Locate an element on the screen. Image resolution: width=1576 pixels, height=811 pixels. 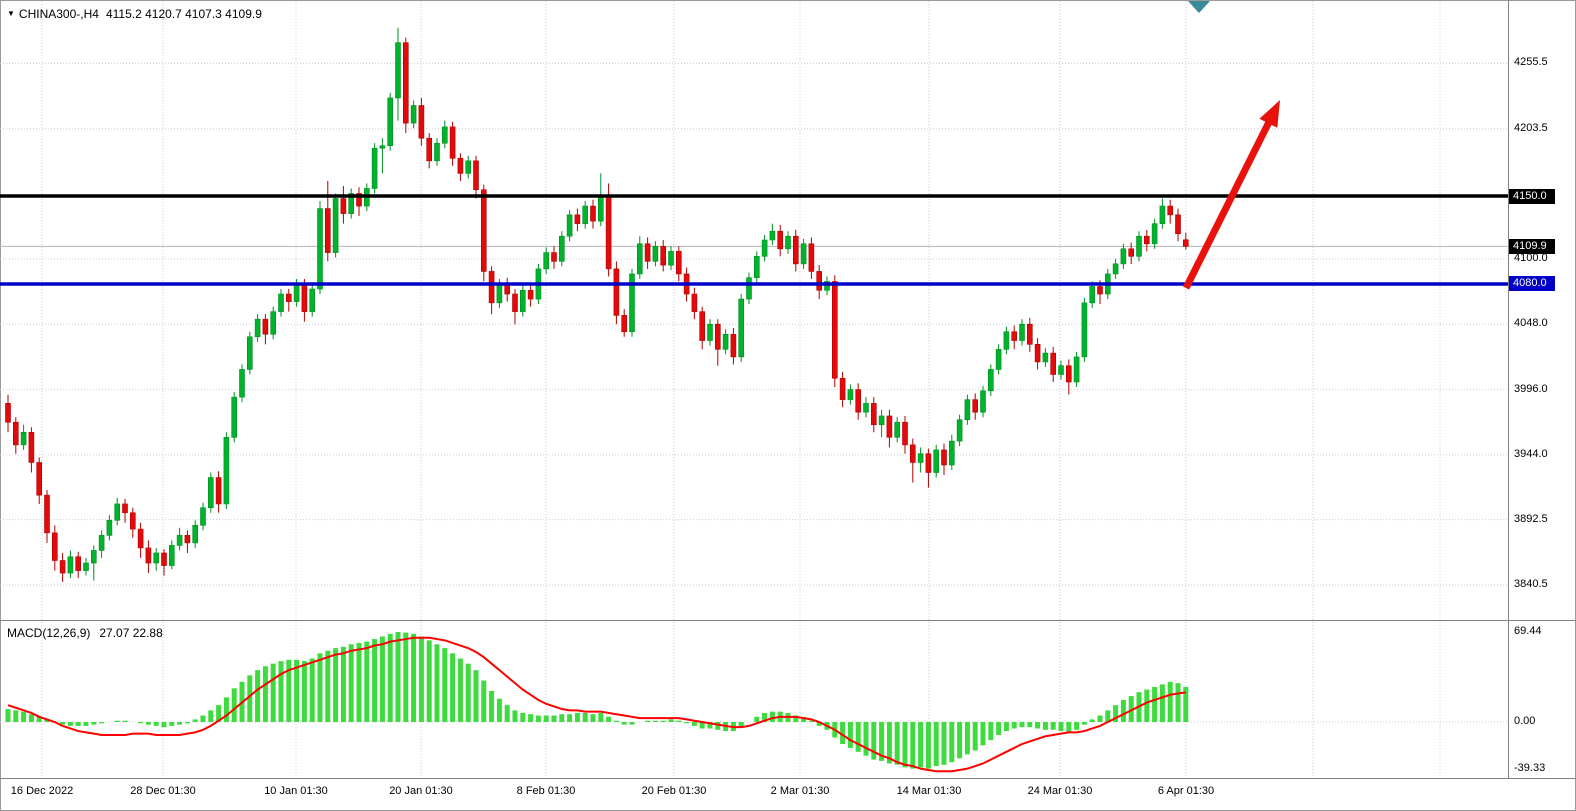
support-price-tag: 4080.0 is located at coordinates (1532, 284).